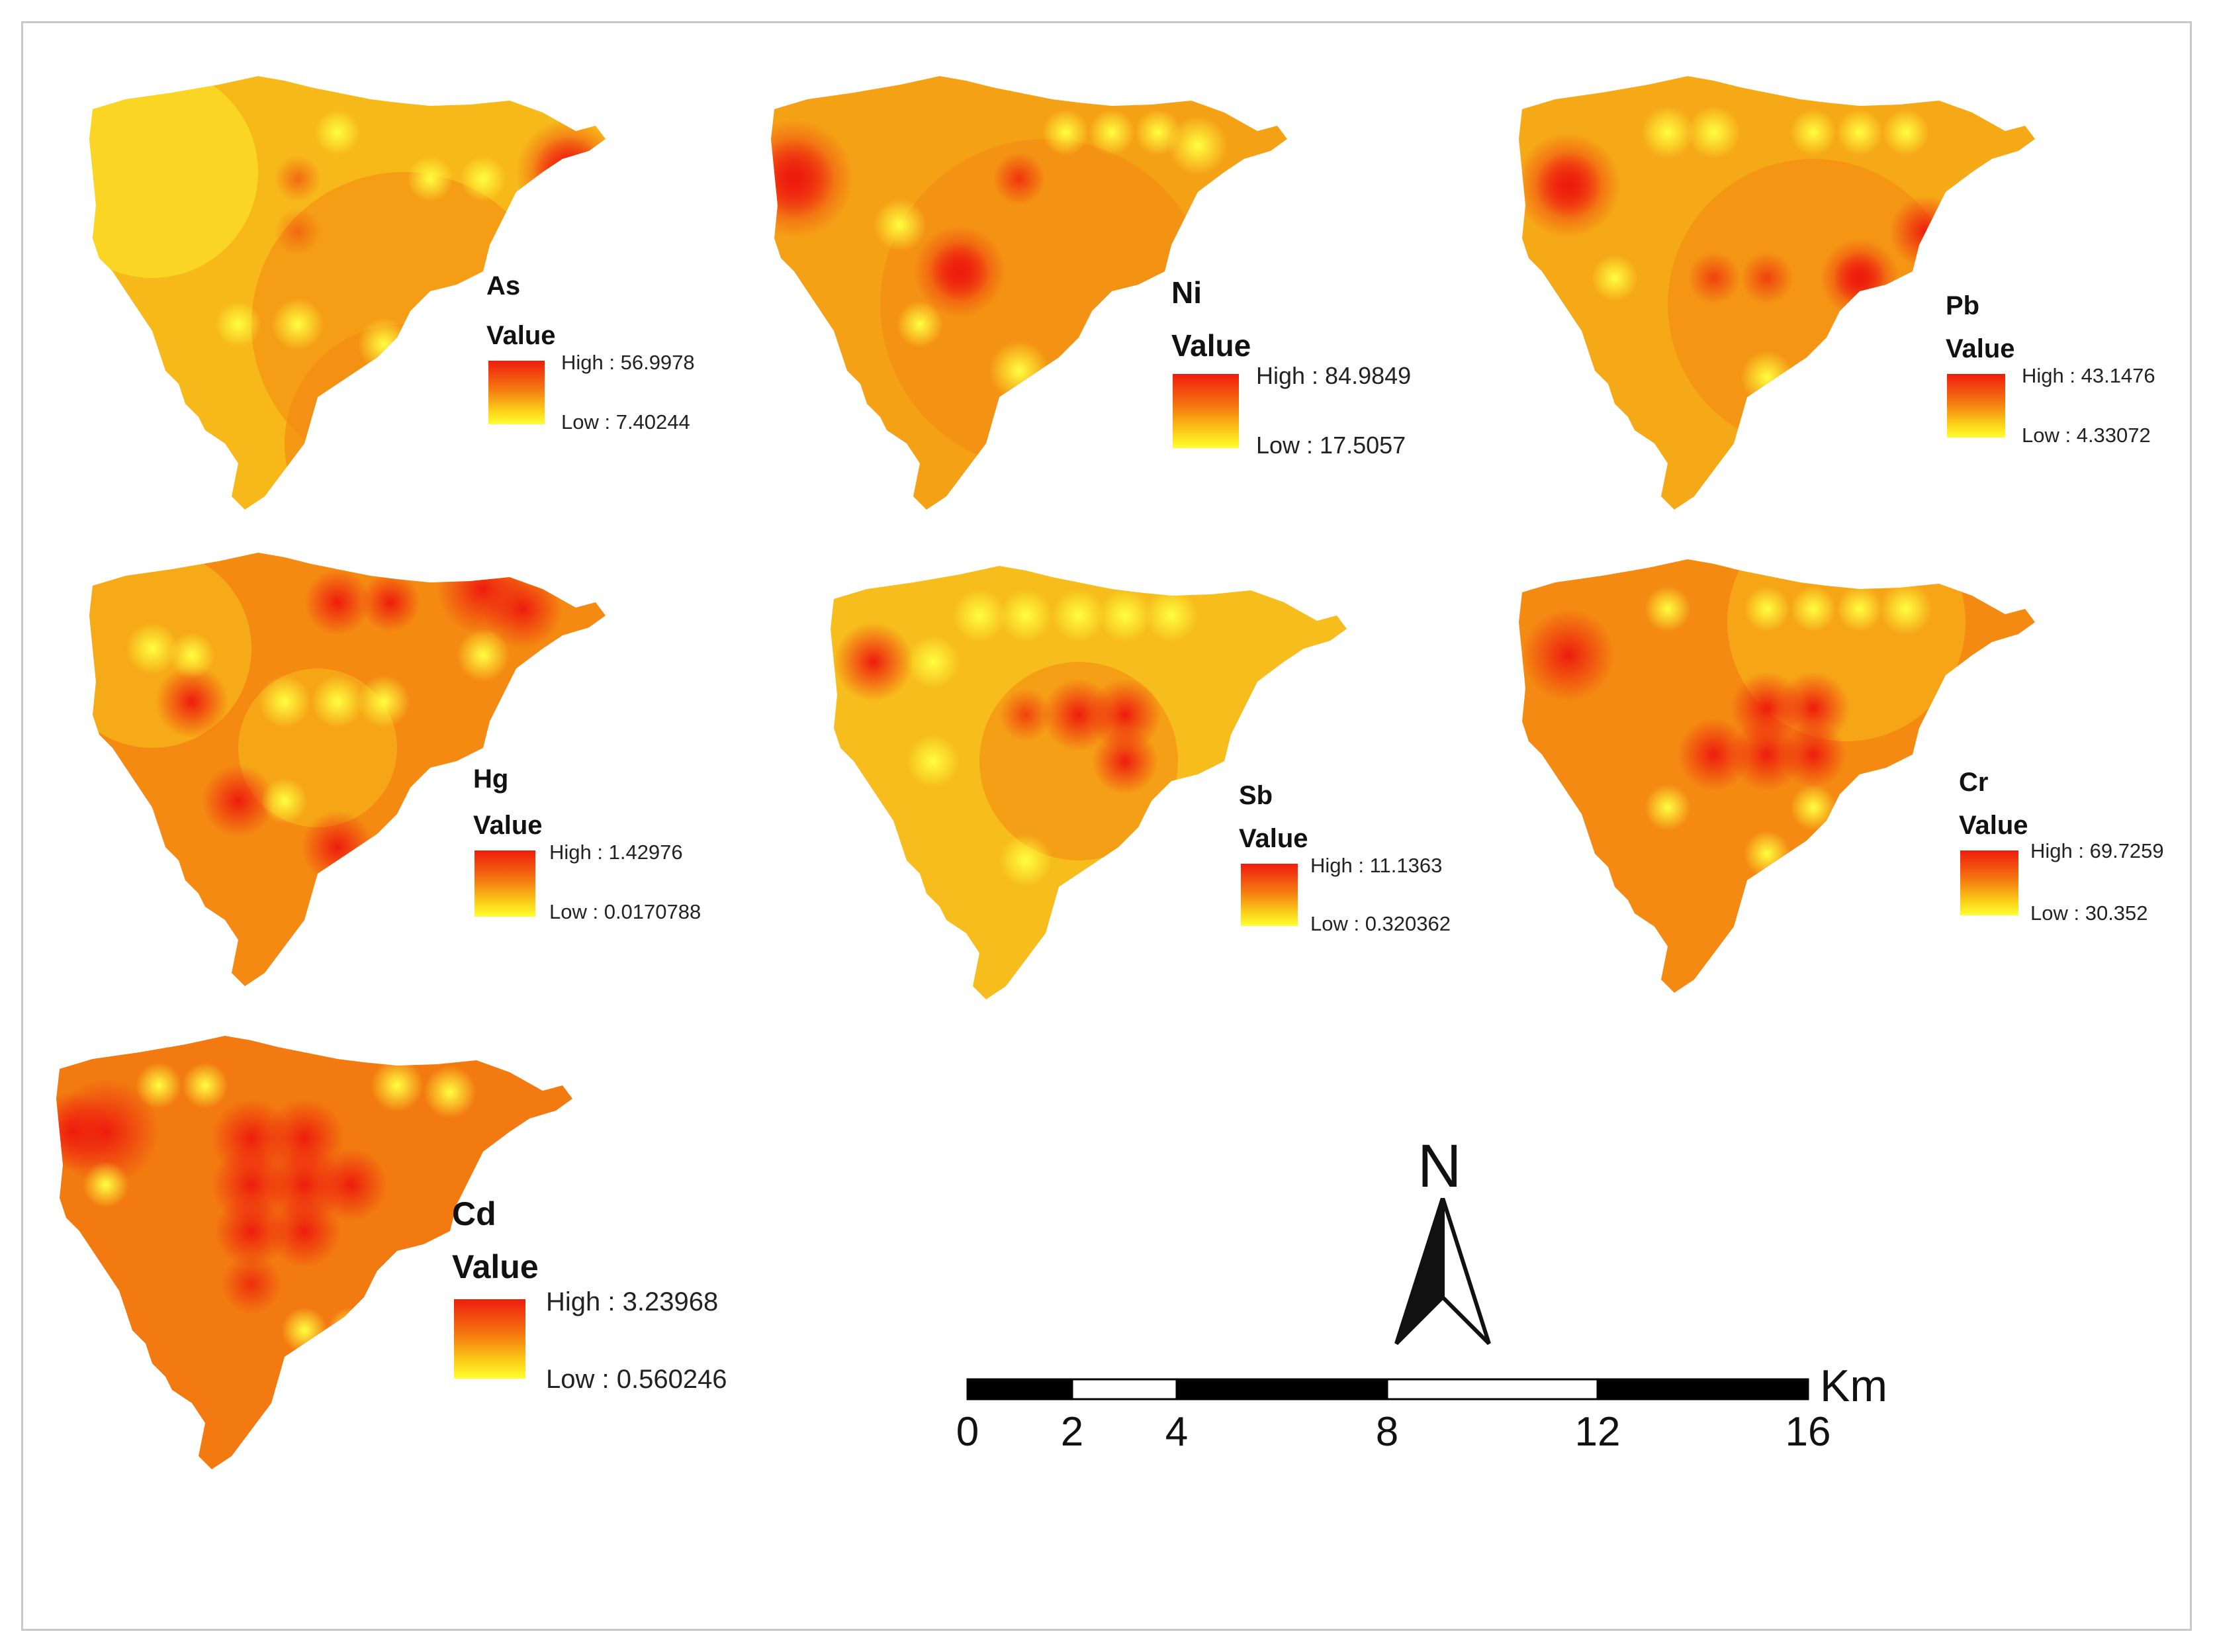 This screenshot has width=2215, height=1652. I want to click on map-panel-pb: Pb Value High : 43.1476 Low : 4.33072, so click(1860, 291).